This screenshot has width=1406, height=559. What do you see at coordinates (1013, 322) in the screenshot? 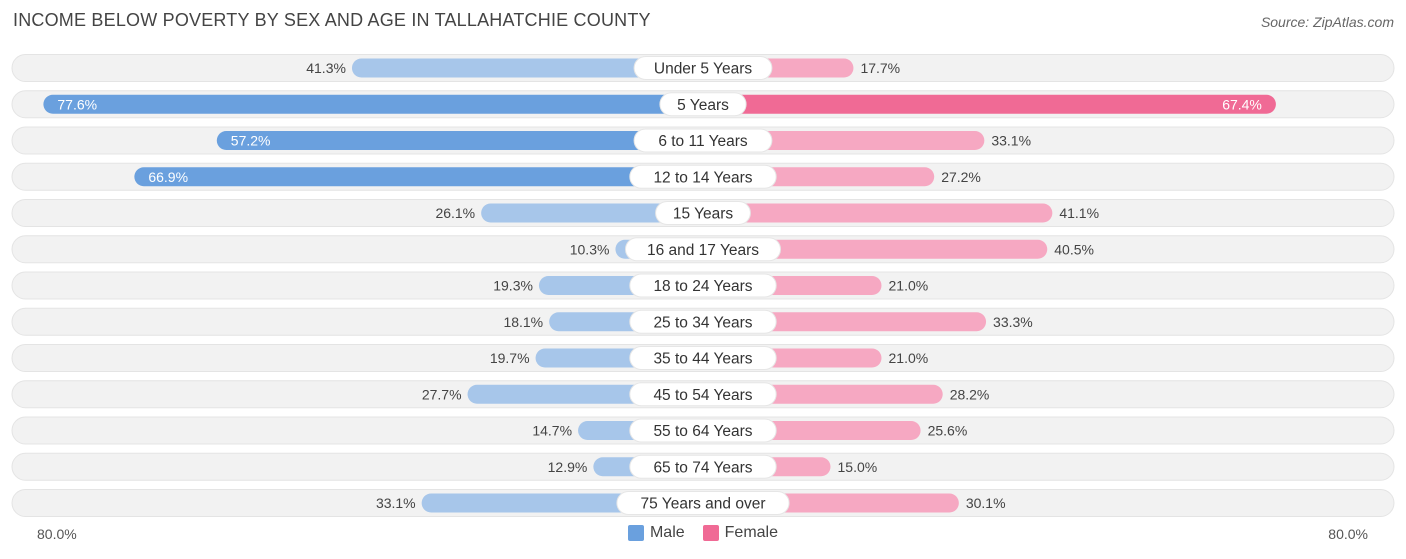
I see `female-value-label: 33.3%` at bounding box center [1013, 322].